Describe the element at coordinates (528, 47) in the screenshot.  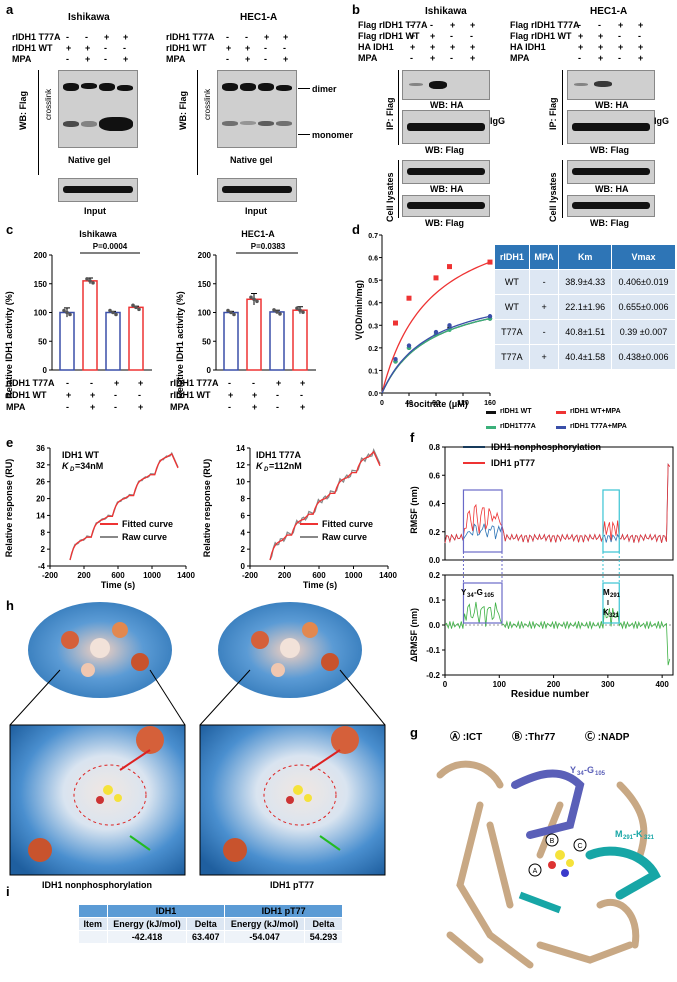
I see `sign-row-label: HA IDH1` at that location.